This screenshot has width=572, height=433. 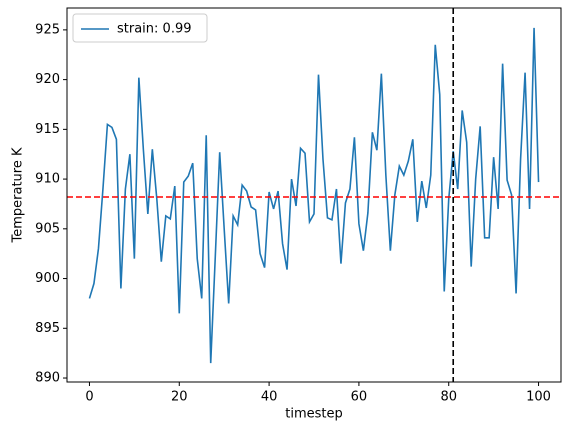 I want to click on y-tick-label: 895, so click(x=47, y=328).